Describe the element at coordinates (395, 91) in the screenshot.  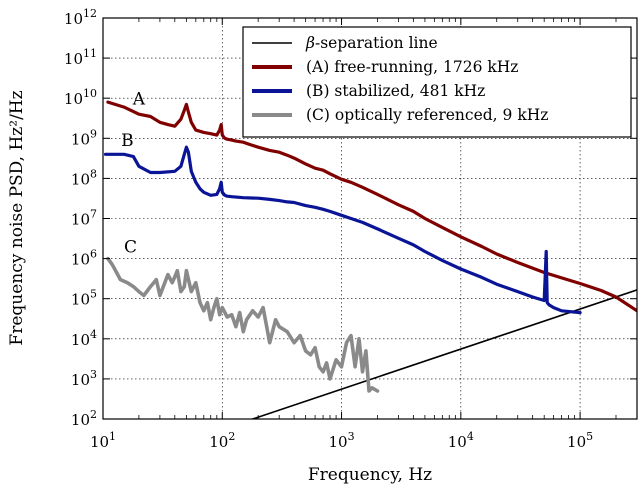
I see `legend-label-2: (B) stabilized, 481 kHz` at that location.